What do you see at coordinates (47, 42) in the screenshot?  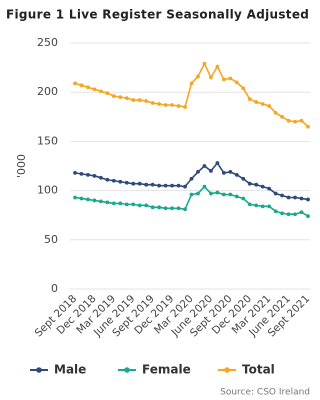 I see `y-tick-label: 250` at bounding box center [47, 42].